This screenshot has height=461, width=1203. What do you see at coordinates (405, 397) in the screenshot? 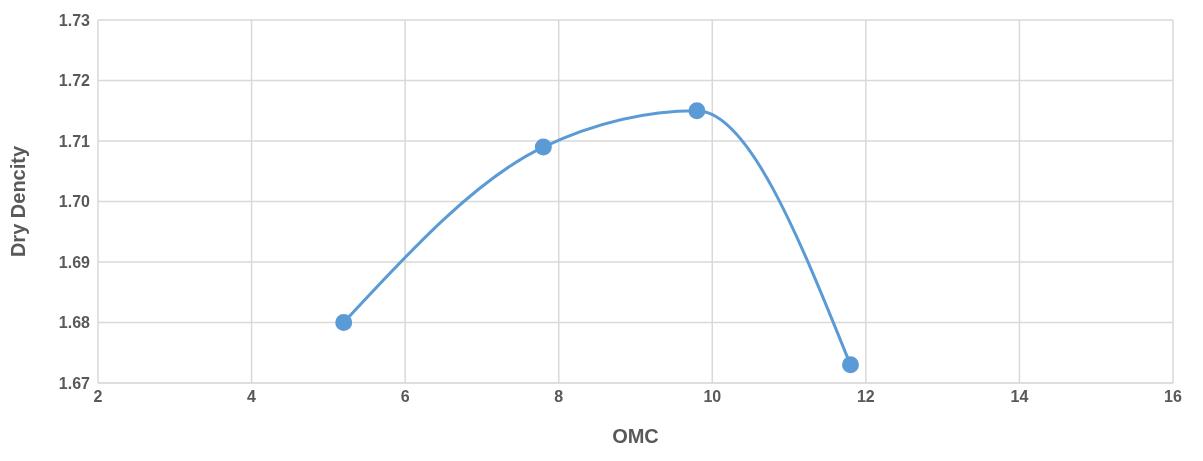
I see `x-tick-label: 6` at bounding box center [405, 397].